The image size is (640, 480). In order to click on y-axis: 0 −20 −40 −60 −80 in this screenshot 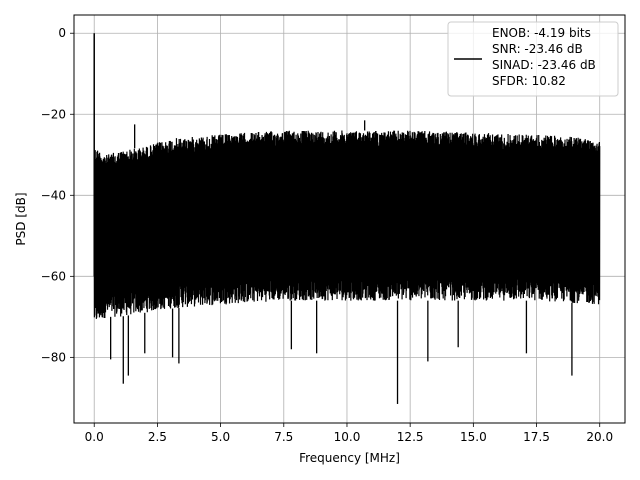, I will do `click(57, 195)`.